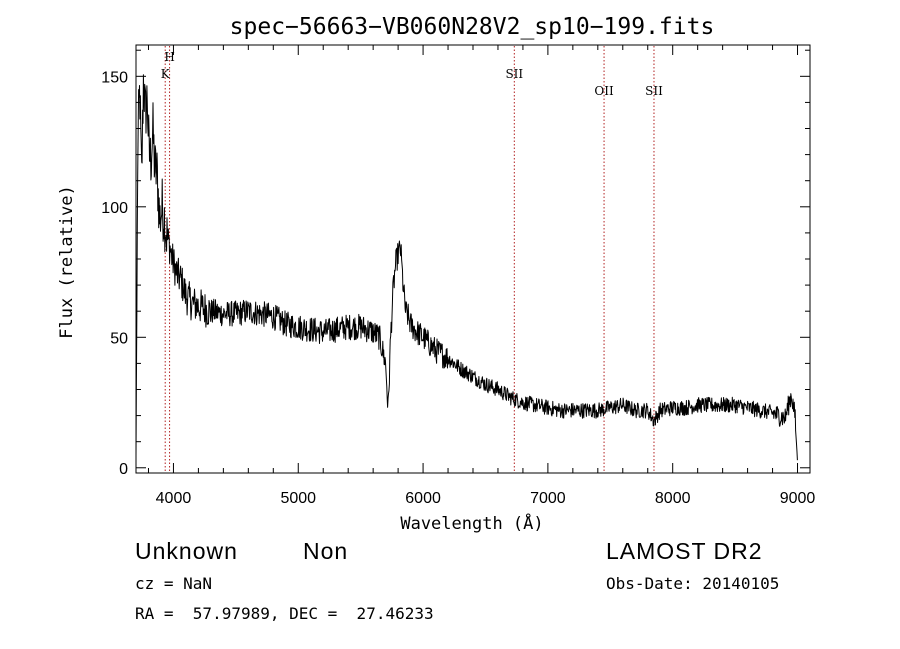 This screenshot has height=649, width=900. What do you see at coordinates (423, 498) in the screenshot?
I see `x-tick-label: 6000` at bounding box center [423, 498].